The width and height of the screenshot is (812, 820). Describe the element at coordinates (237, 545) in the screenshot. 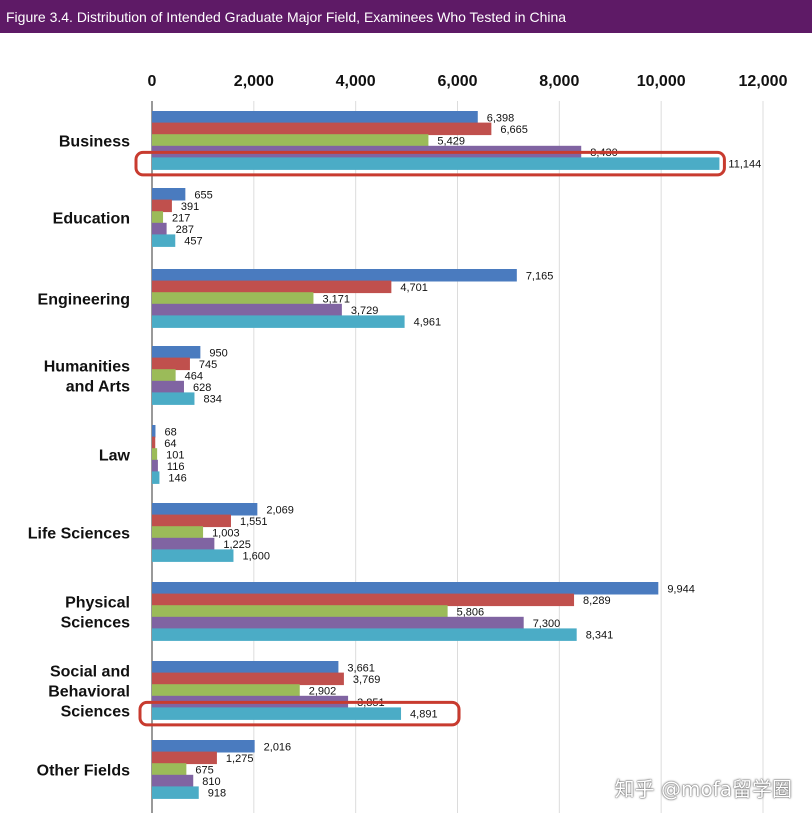

I see `data-label: 1,225` at that location.